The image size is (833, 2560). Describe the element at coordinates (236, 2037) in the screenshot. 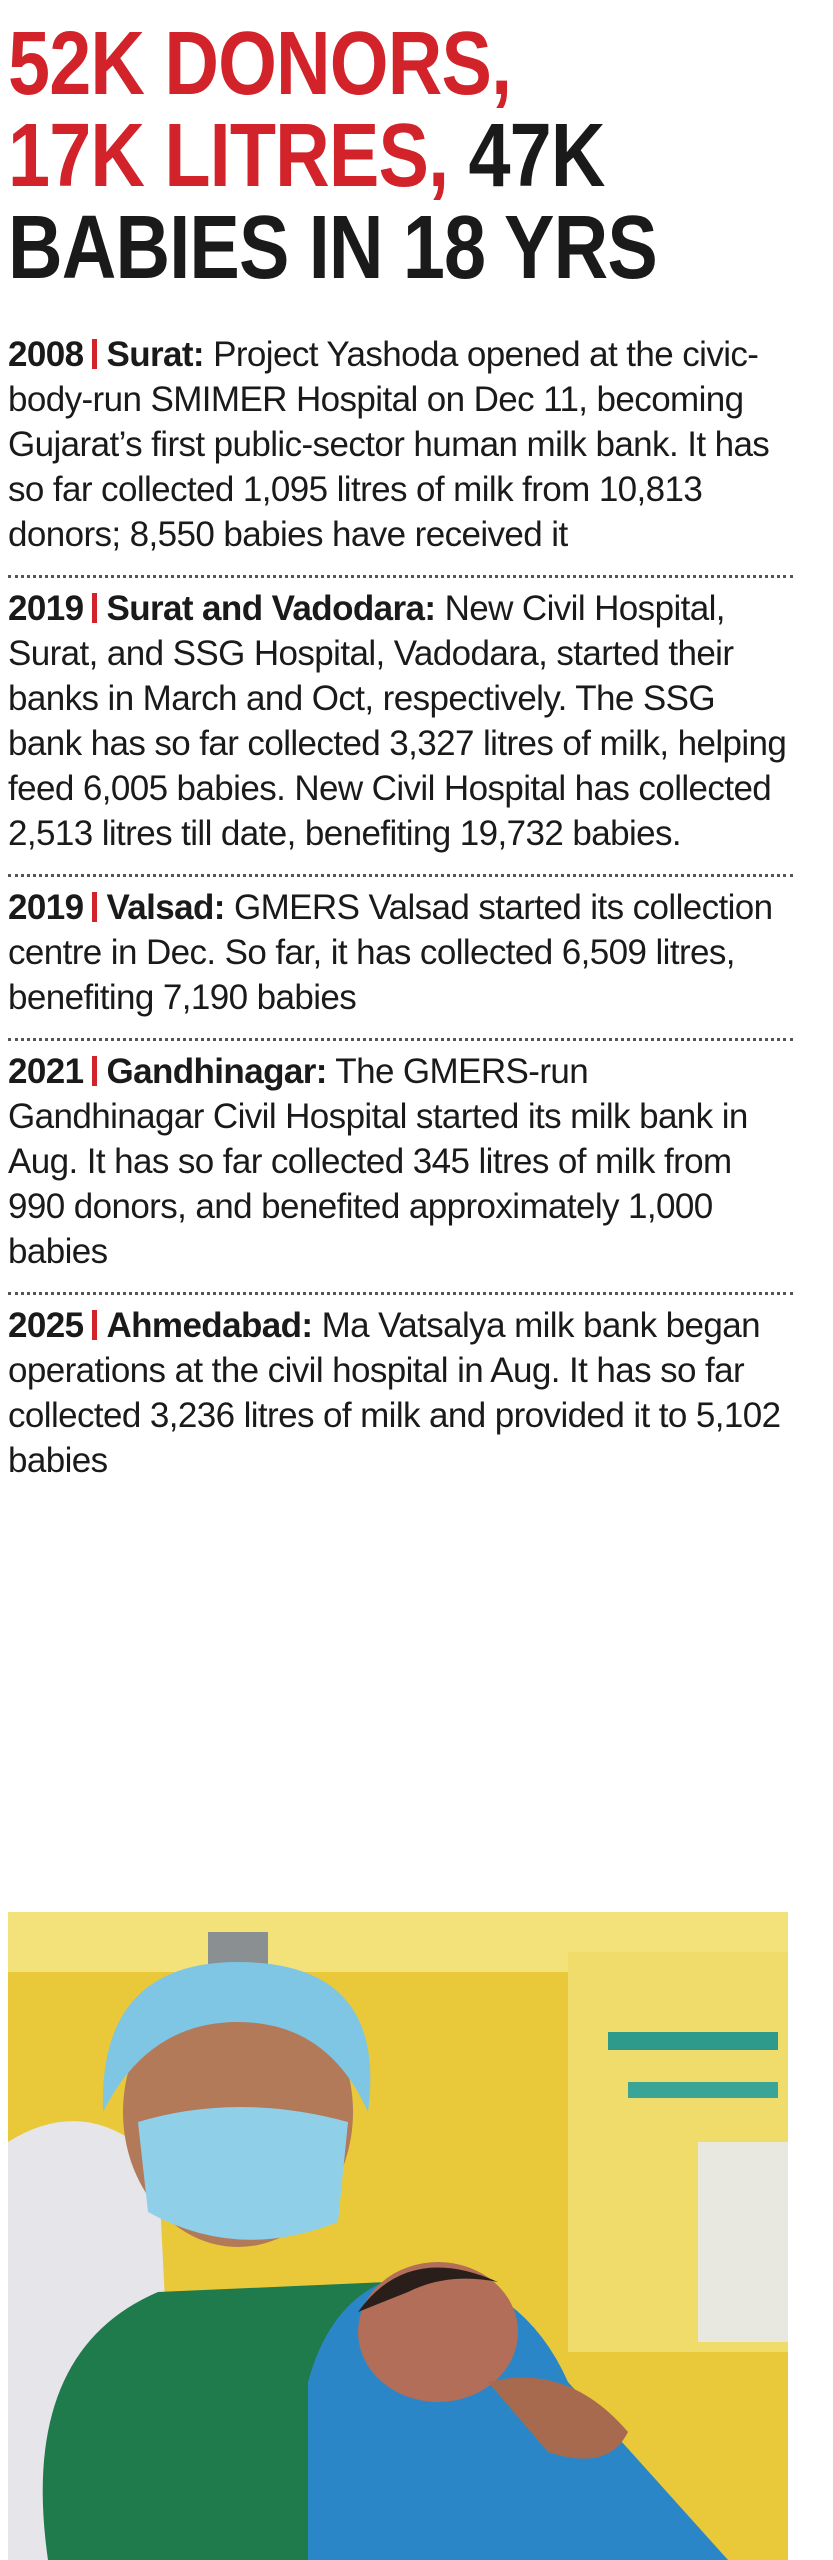

I see `photo-cap` at that location.